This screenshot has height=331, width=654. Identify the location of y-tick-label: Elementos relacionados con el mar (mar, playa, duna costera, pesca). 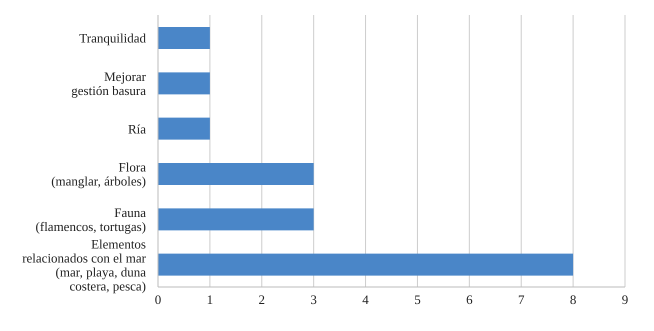
(84, 264).